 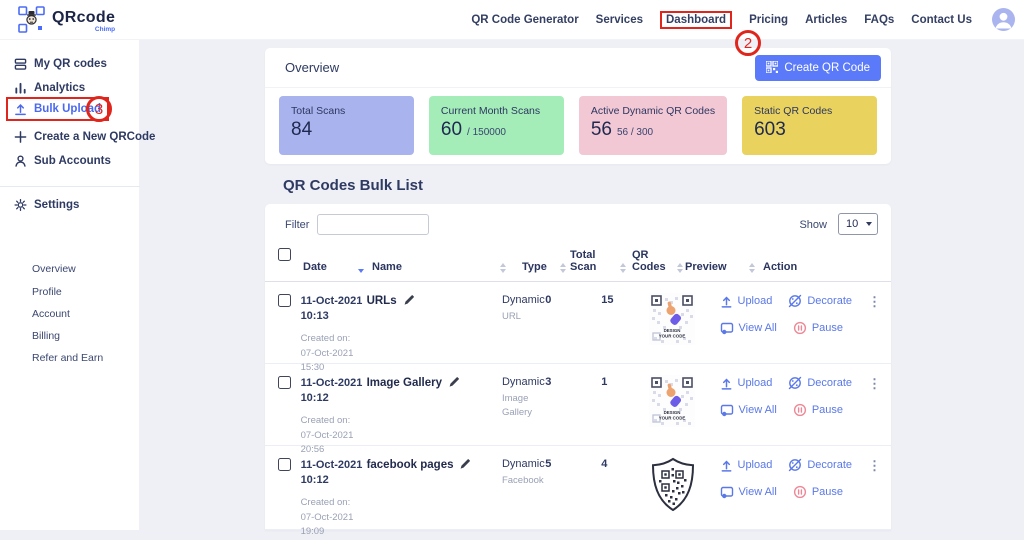 What do you see at coordinates (769, 20) in the screenshot?
I see `nav-item-pricing: Pricing` at bounding box center [769, 20].